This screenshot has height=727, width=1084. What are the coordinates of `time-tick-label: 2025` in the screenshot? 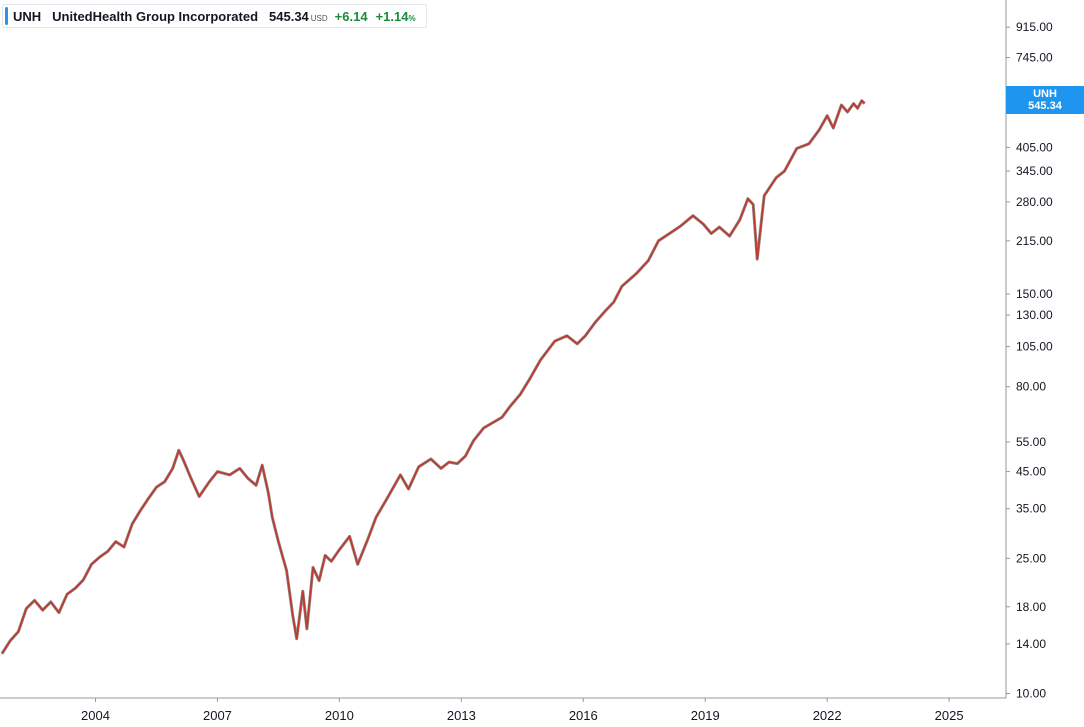 It's located at (949, 715).